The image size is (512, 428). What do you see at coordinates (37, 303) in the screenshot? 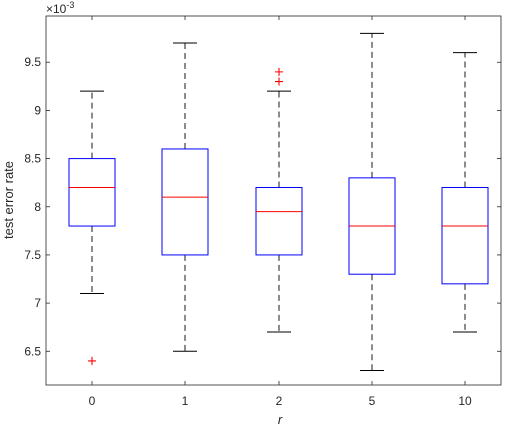
I see `y-tick-label: 7` at bounding box center [37, 303].